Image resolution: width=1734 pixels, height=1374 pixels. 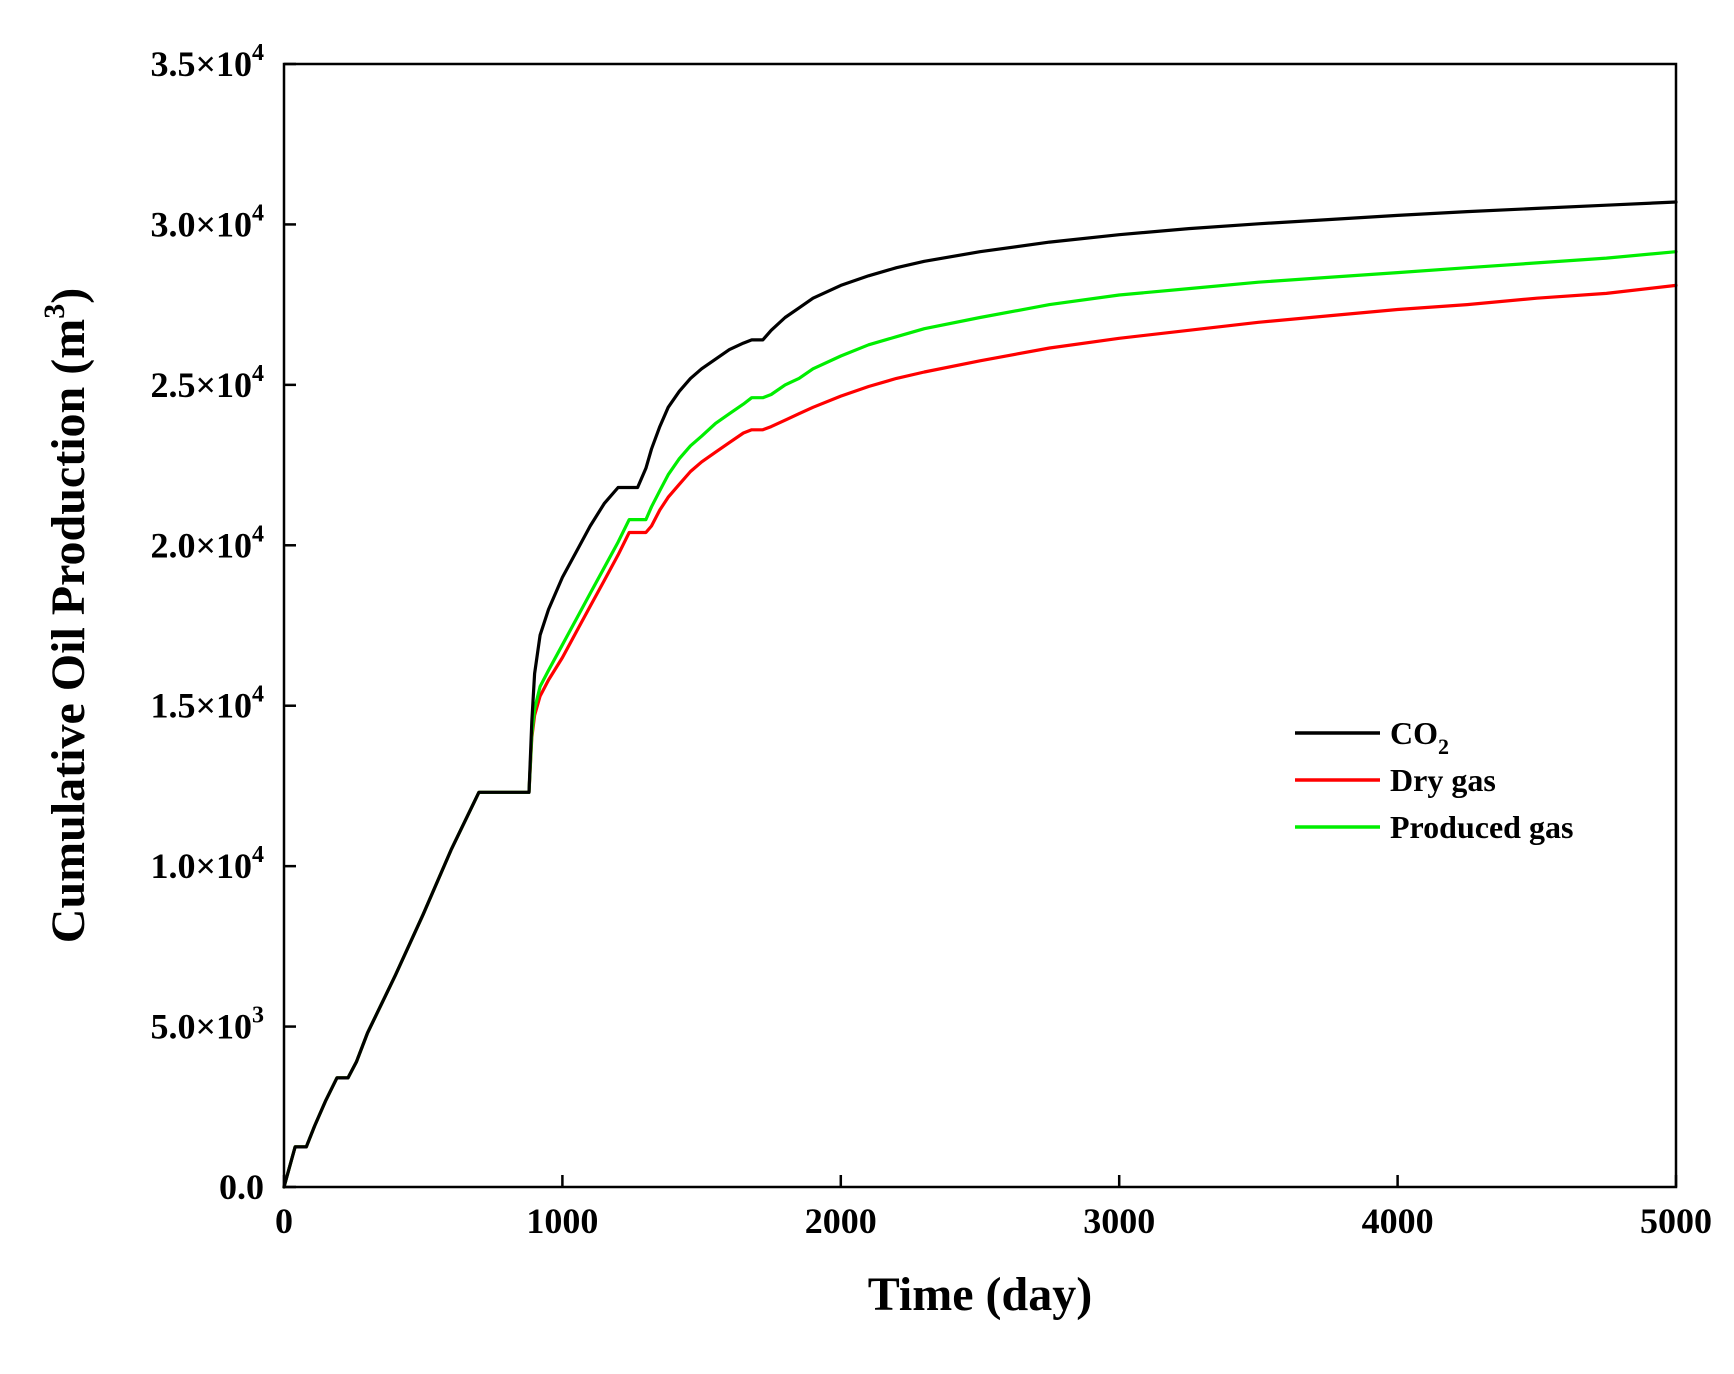 I want to click on y-tick-label: 3.5×10⁴, so click(x=207, y=62).